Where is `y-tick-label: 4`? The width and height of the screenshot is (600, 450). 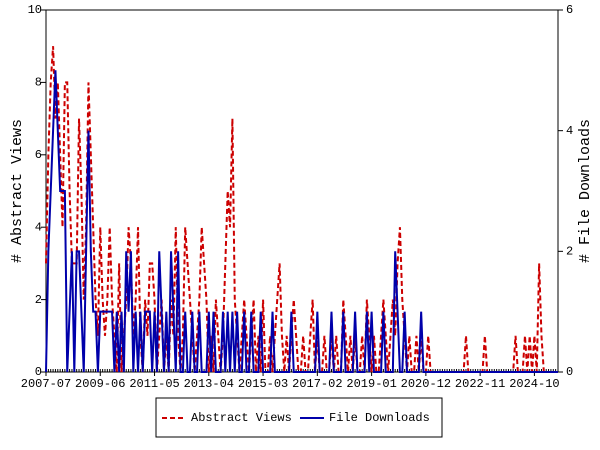 y-tick-label: 4 is located at coordinates (38, 227).